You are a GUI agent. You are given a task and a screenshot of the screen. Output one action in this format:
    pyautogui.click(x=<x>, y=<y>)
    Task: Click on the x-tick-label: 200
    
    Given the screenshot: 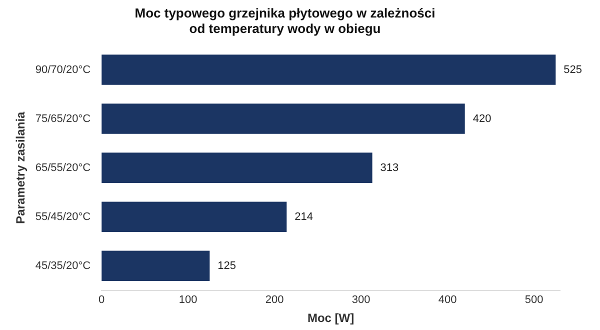 What is the action you would take?
    pyautogui.click(x=274, y=300)
    